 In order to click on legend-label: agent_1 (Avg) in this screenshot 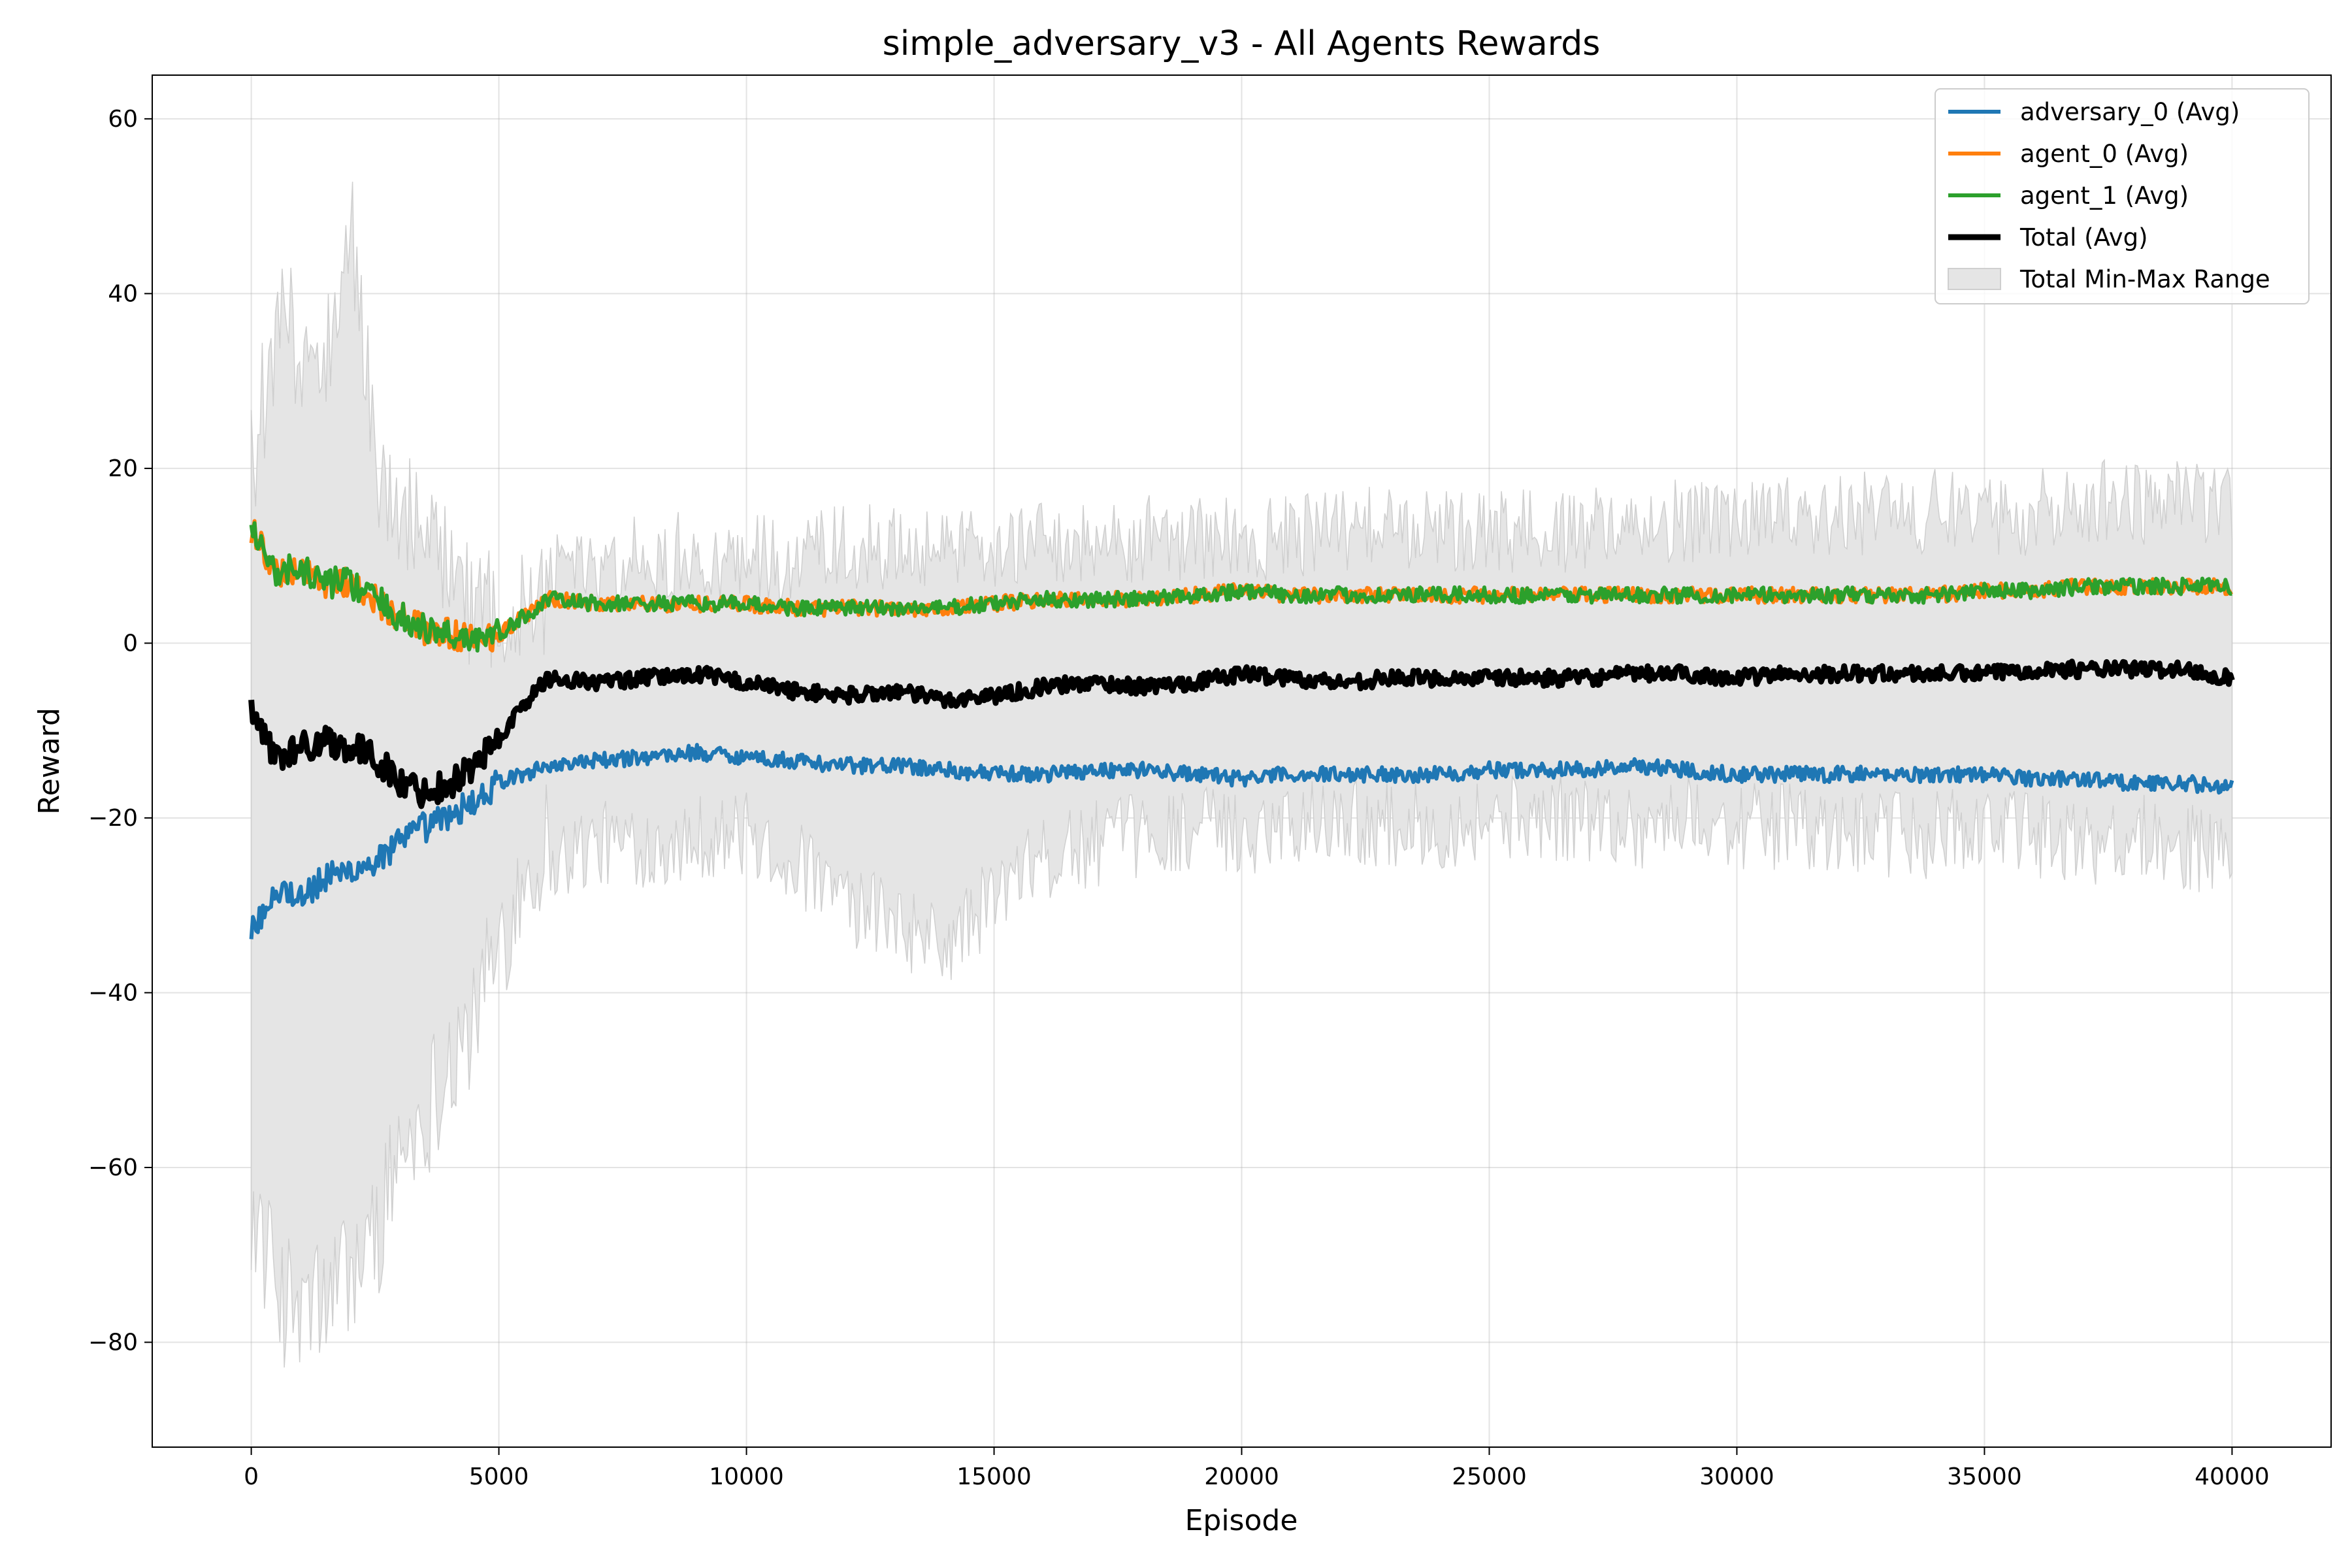, I will do `click(2104, 196)`.